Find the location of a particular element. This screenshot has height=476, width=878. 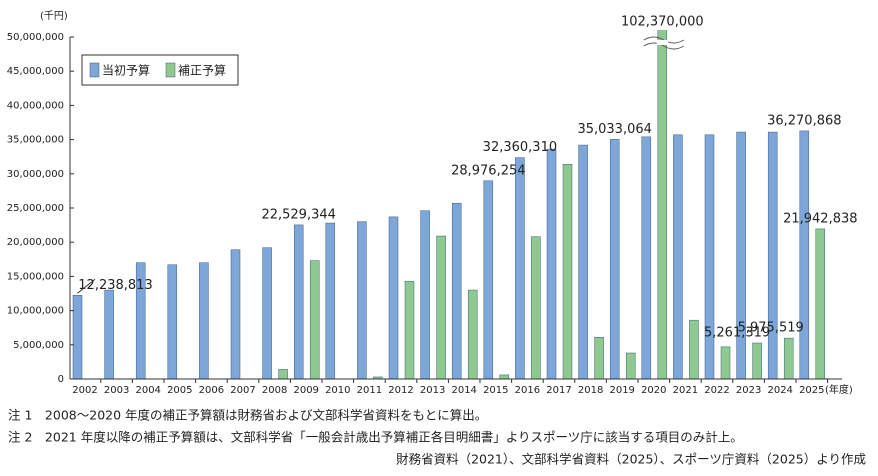

y-tick-label: 5,000,000 is located at coordinates (38, 345).